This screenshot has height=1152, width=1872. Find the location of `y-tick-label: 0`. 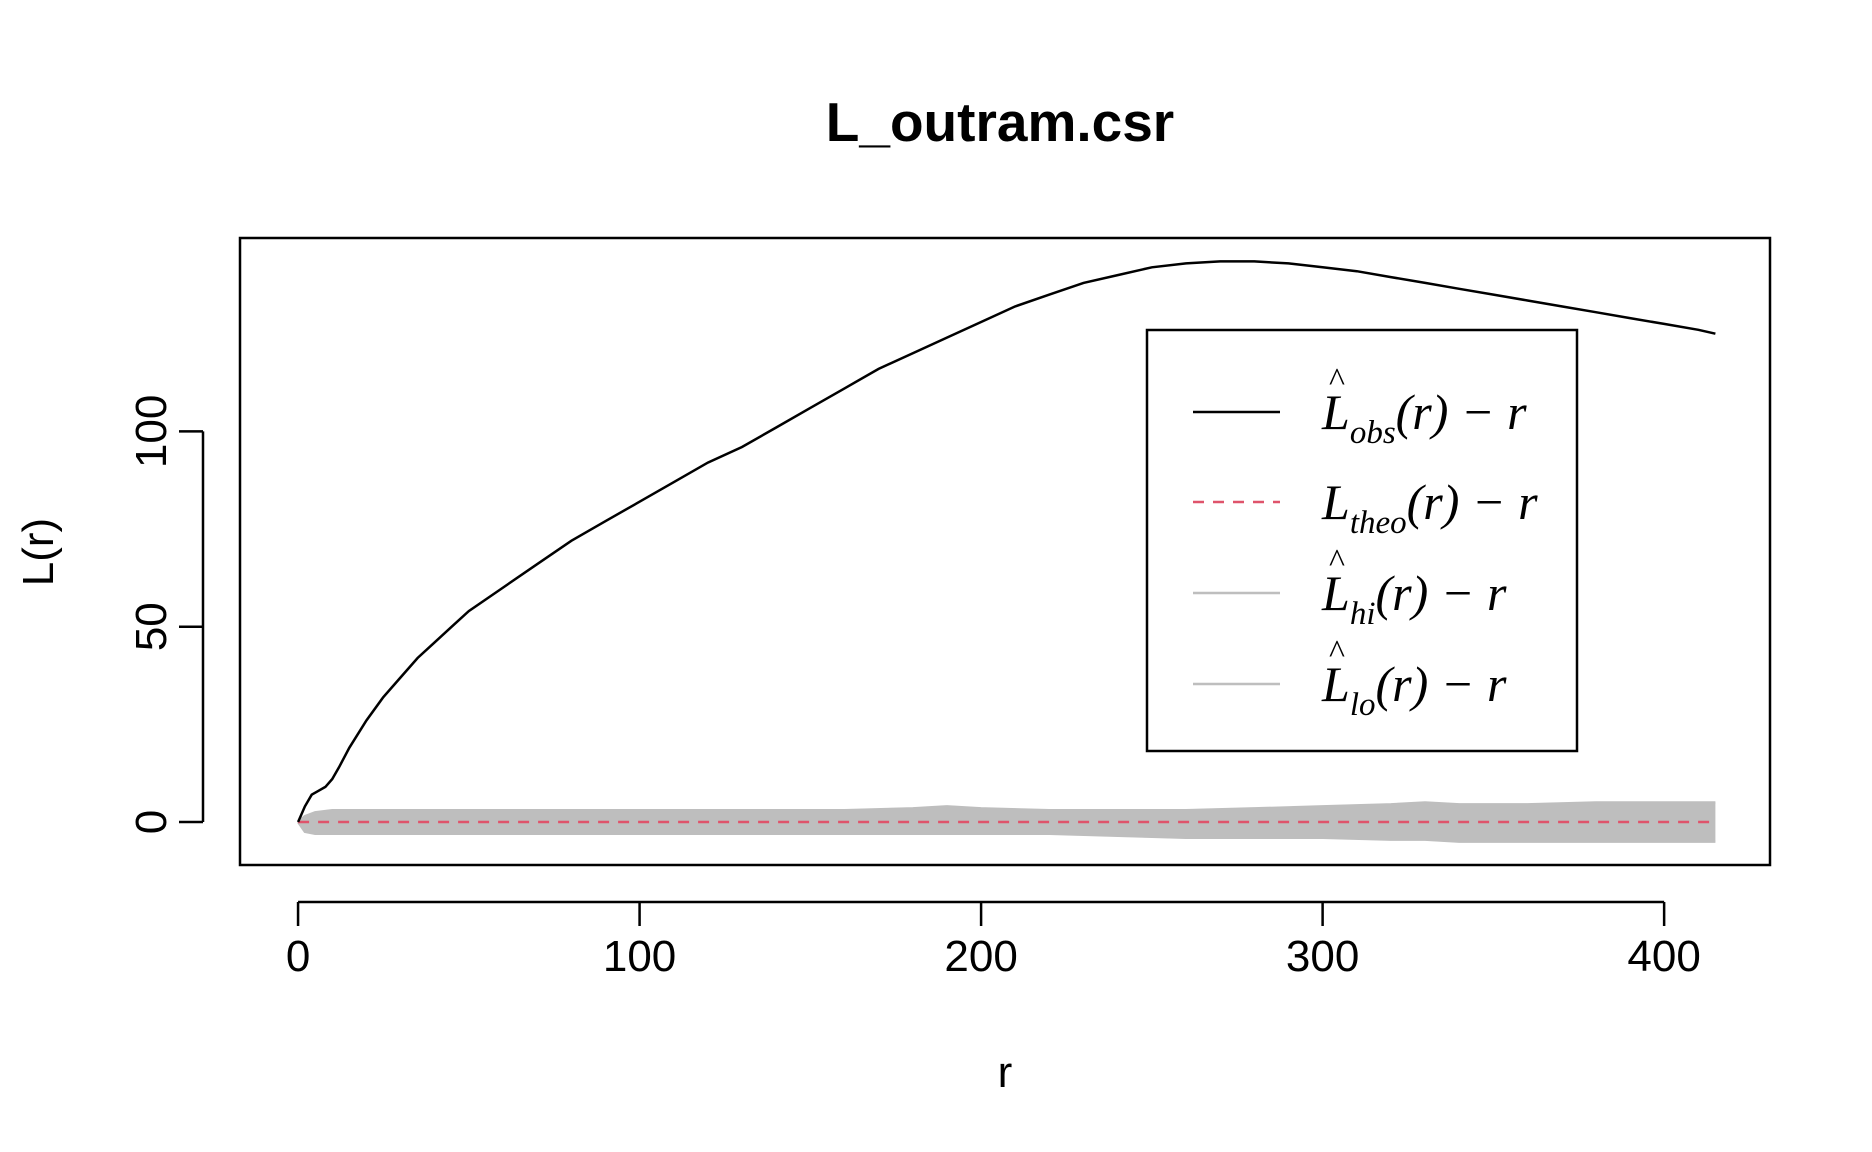

y-tick-label: 0 is located at coordinates (151, 822).